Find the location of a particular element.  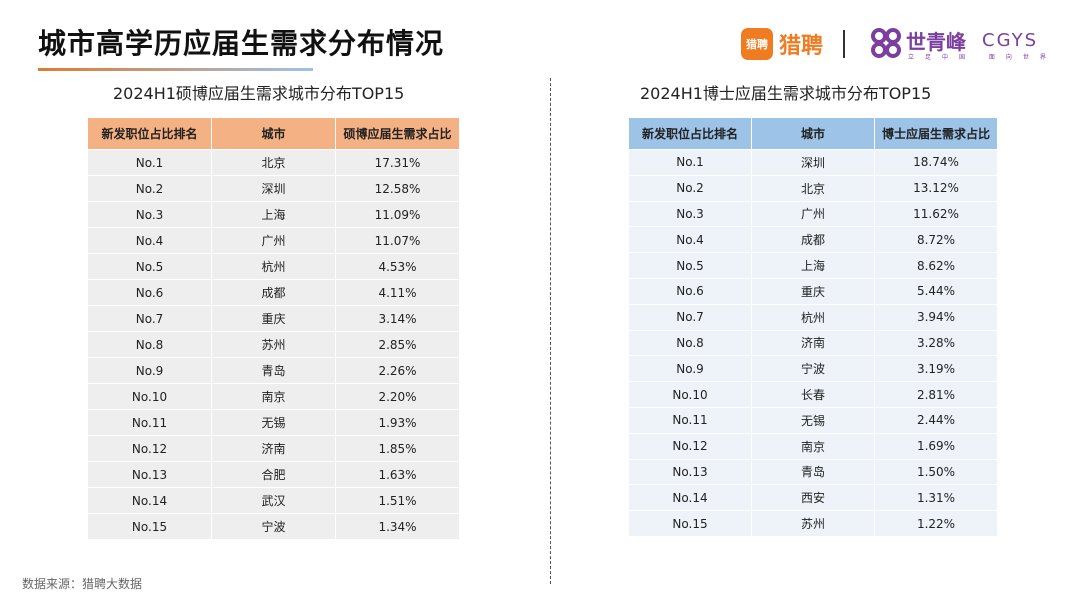

cell-share: 1.85% is located at coordinates (397, 448).